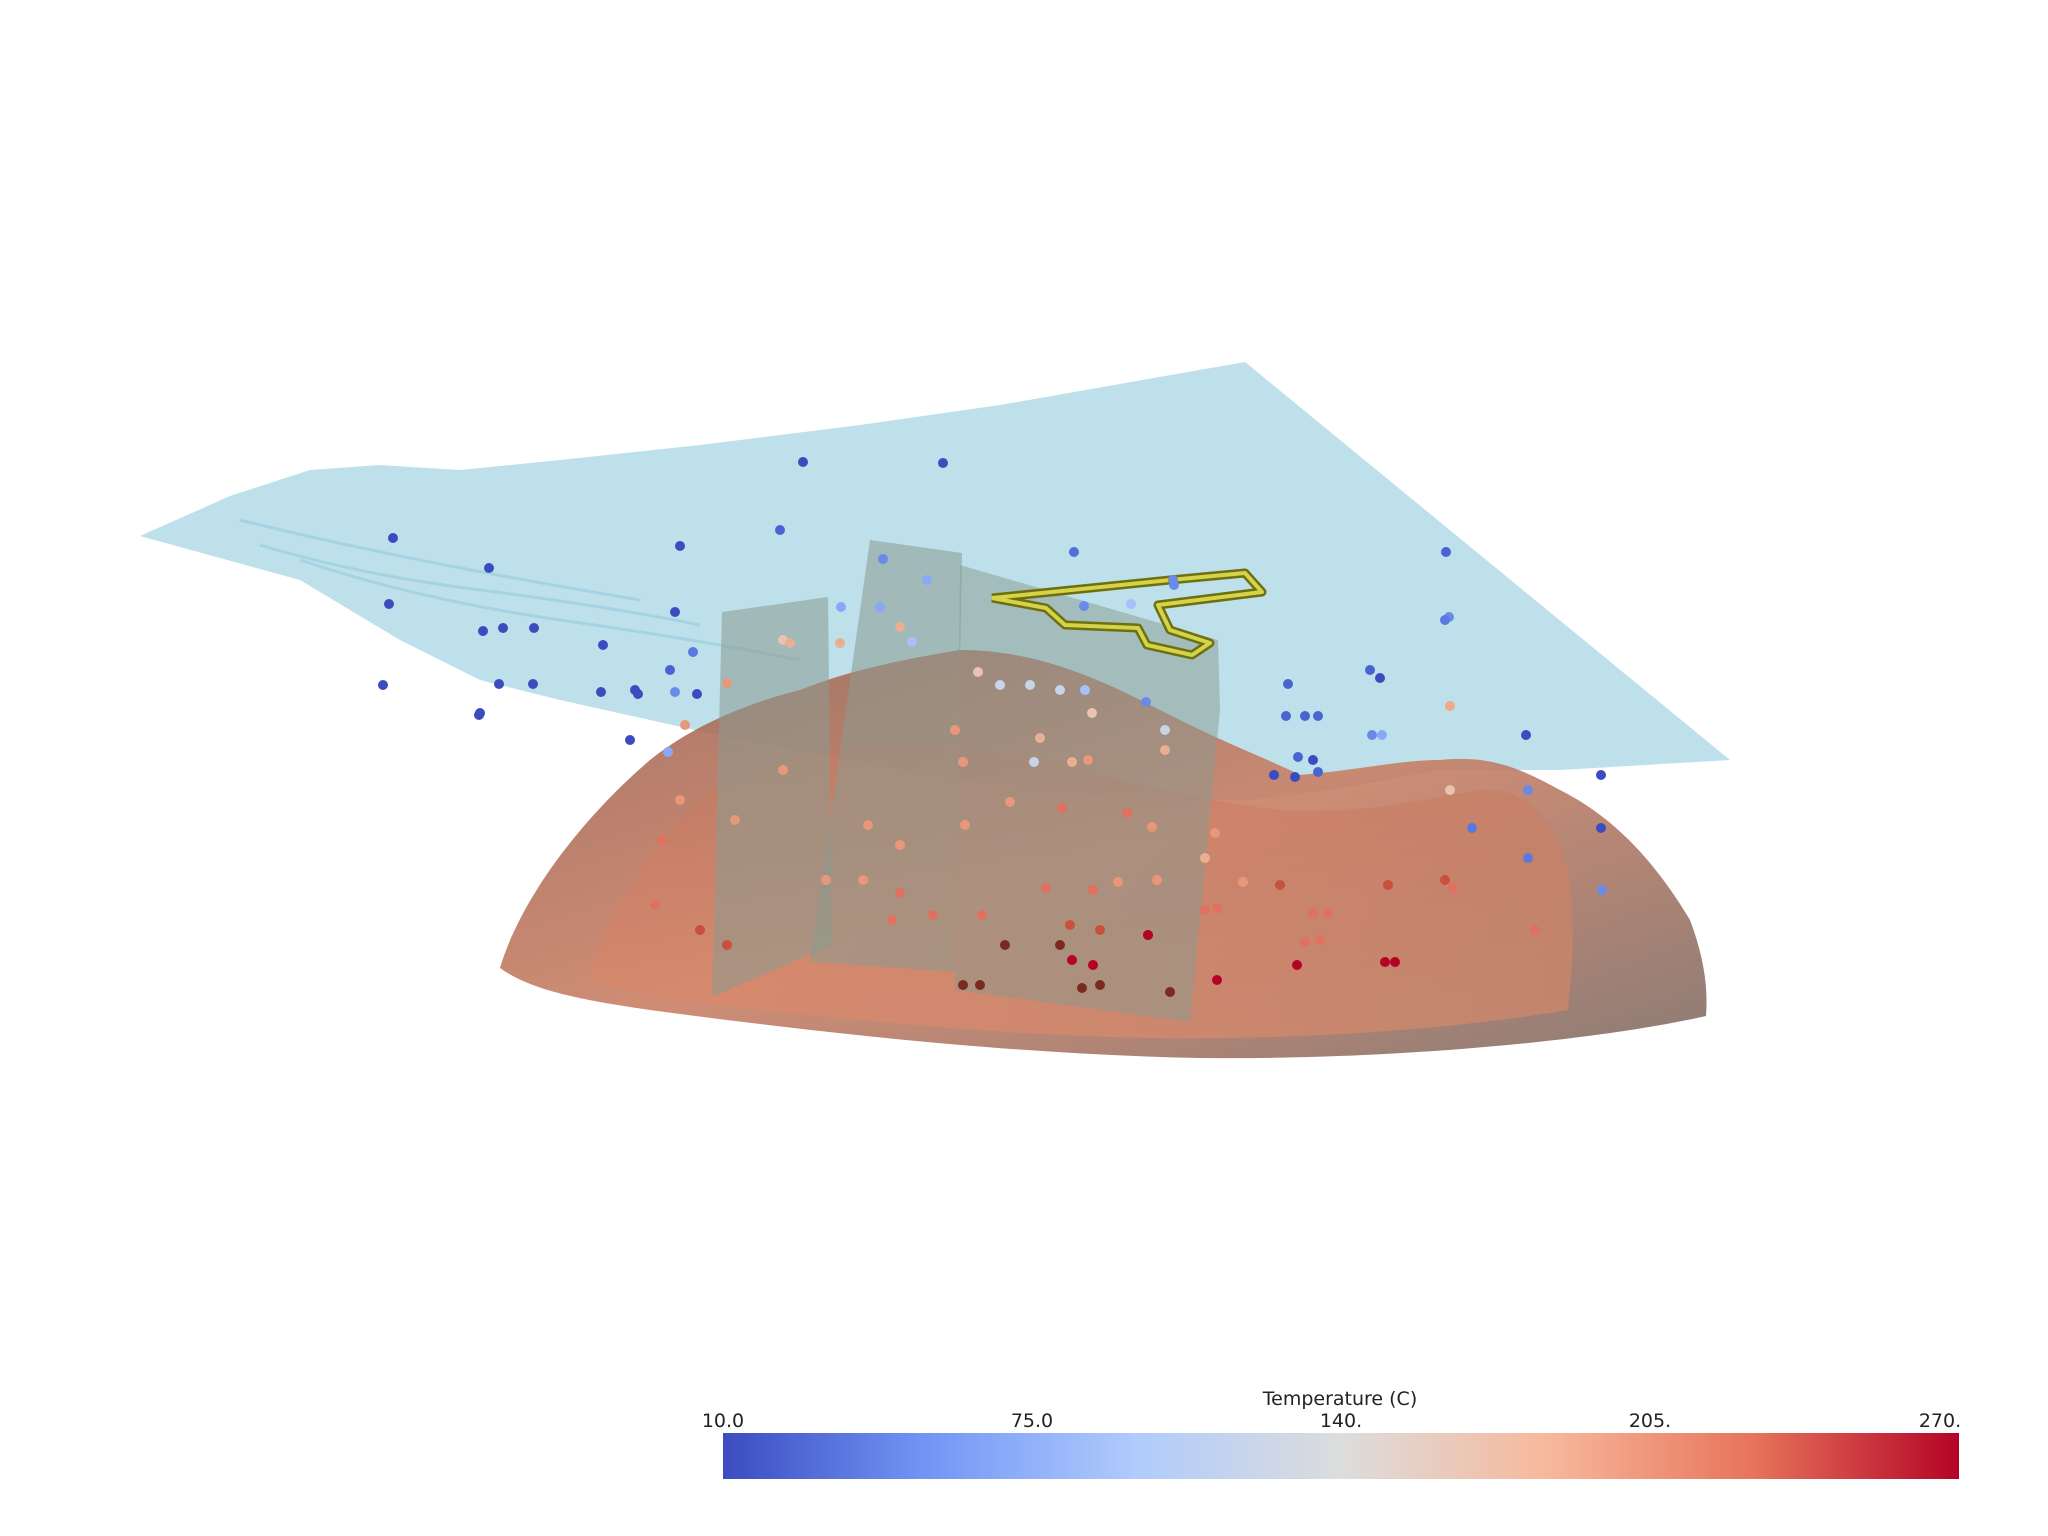 Image resolution: width=2048 pixels, height=1536 pixels. Describe the element at coordinates (1032, 1421) in the screenshot. I see `colorbar-tick-label: 75.0` at that location.